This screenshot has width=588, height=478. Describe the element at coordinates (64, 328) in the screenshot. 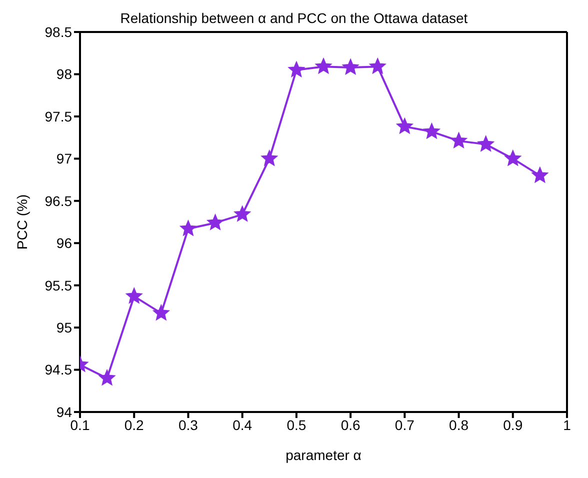

I see `y-tick-label: 95` at that location.